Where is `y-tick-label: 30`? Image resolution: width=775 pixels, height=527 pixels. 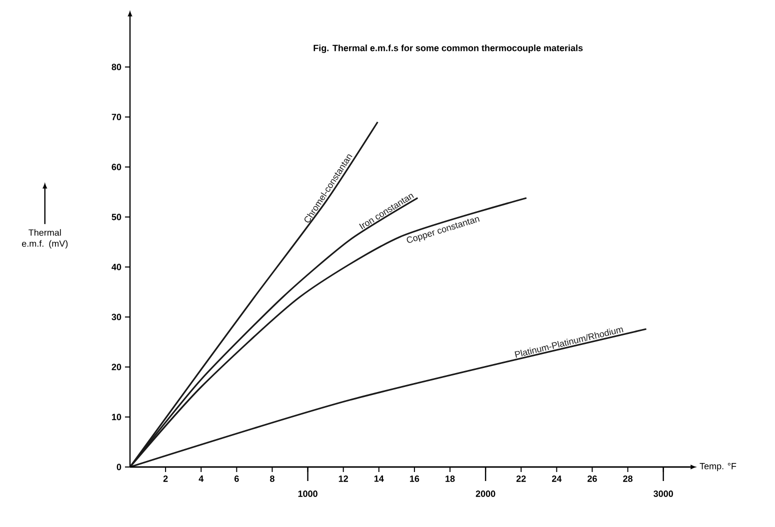
y-tick-label: 30 is located at coordinates (117, 317).